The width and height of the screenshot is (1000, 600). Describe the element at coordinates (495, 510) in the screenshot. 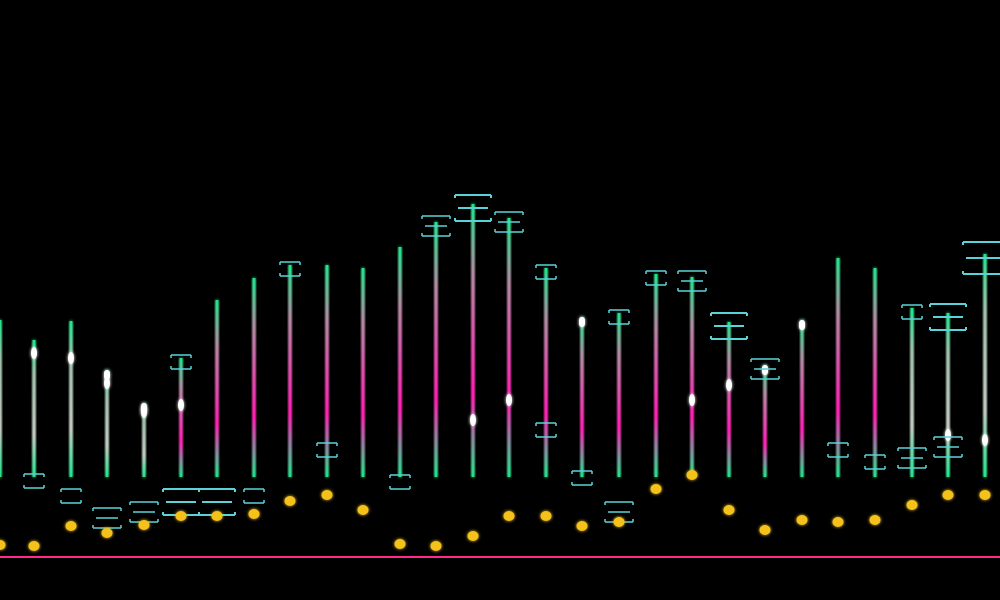

I see `dot-layer` at that location.